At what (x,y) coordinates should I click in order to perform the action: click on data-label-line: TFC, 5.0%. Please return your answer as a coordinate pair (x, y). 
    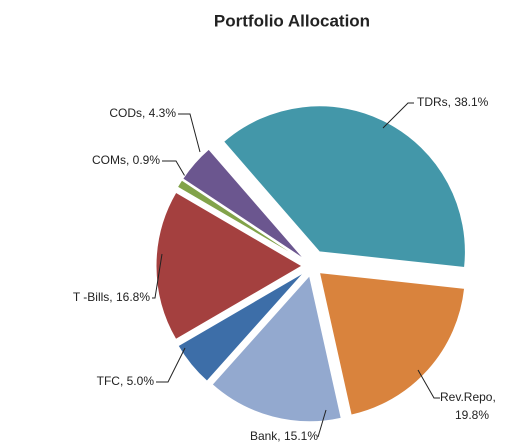
    Looking at the image, I should click on (126, 381).